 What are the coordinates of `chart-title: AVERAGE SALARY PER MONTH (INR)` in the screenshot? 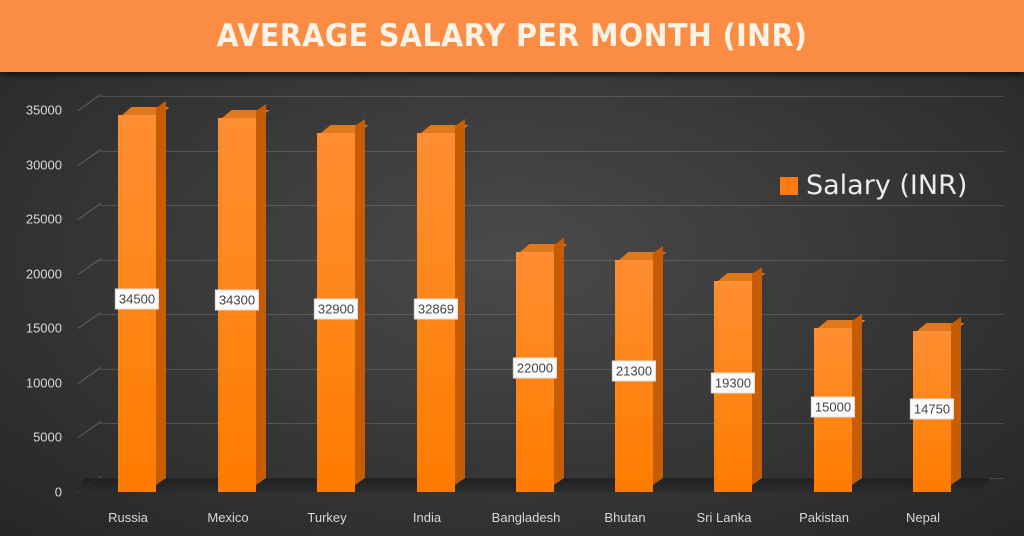 It's located at (512, 36).